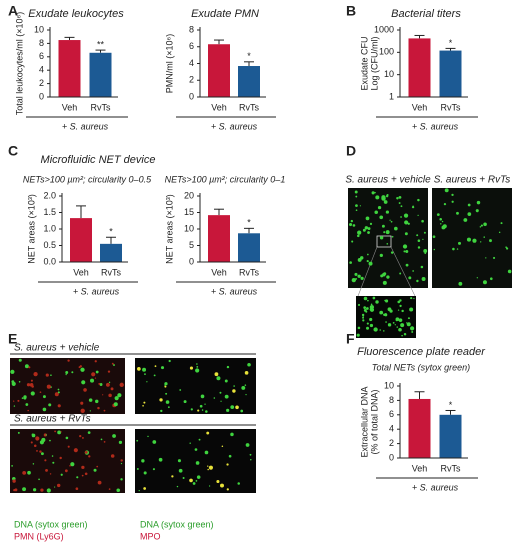 This screenshot has height=550, width=520. I want to click on y-tick-label: 10, so click(39, 29).